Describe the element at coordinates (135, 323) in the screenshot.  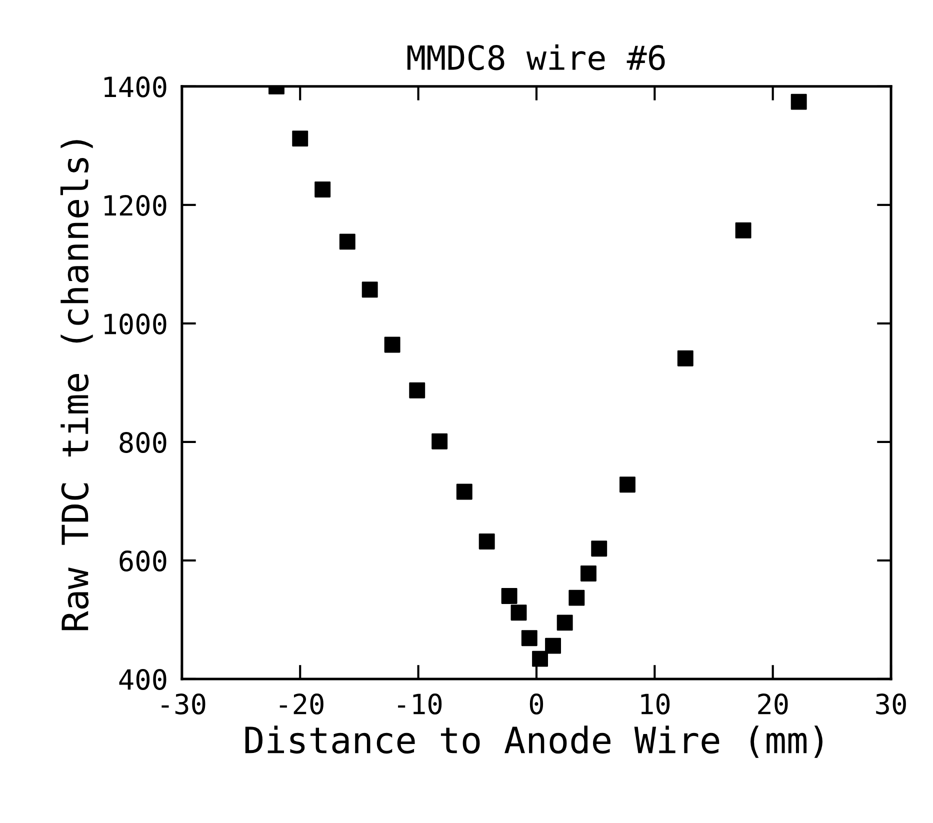
I see `y-tick-label: 1000` at that location.